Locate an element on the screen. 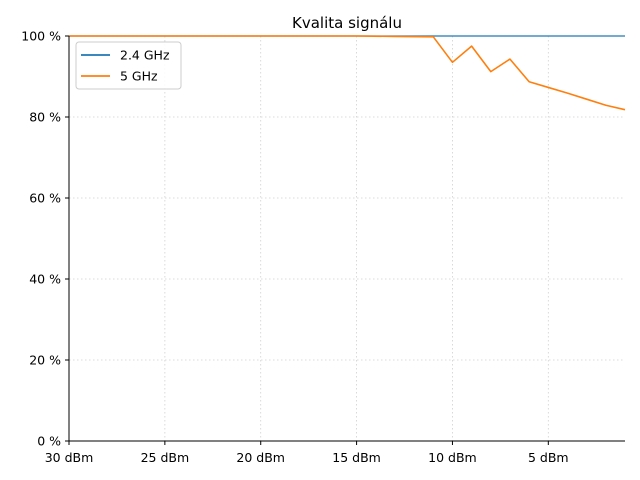 This screenshot has height=480, width=640. y-tick-label: 80 % is located at coordinates (45, 117).